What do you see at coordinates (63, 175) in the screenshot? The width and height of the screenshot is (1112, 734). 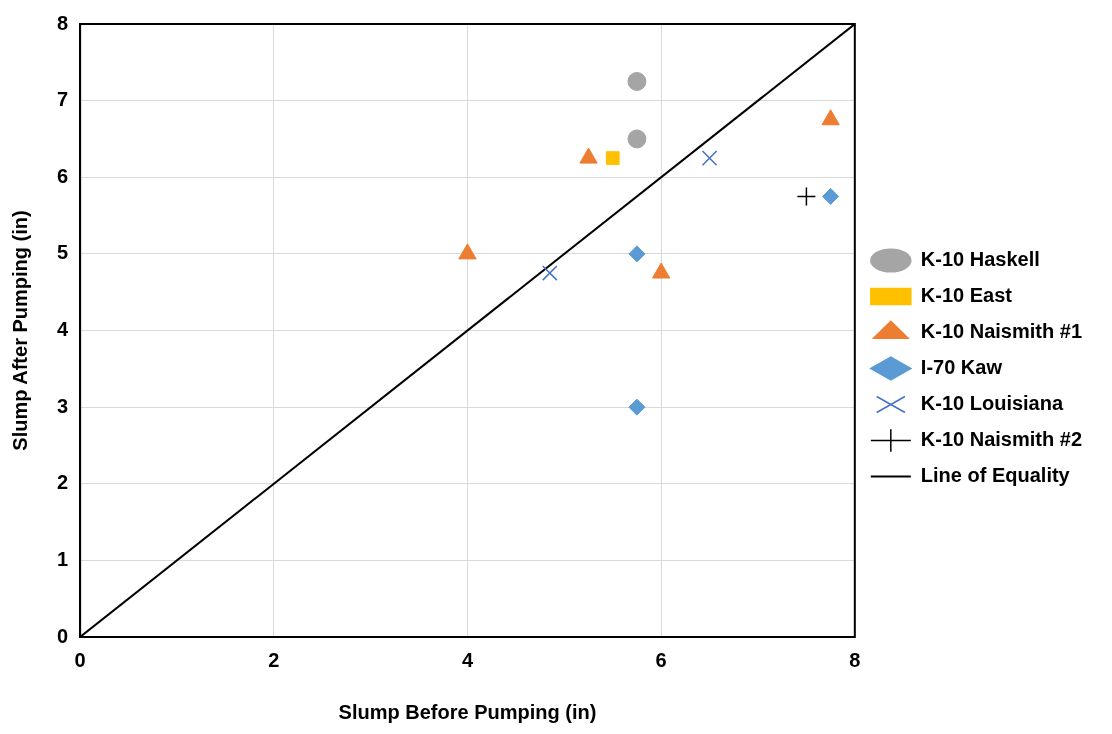 I see `y-tick-label: 6` at bounding box center [63, 175].